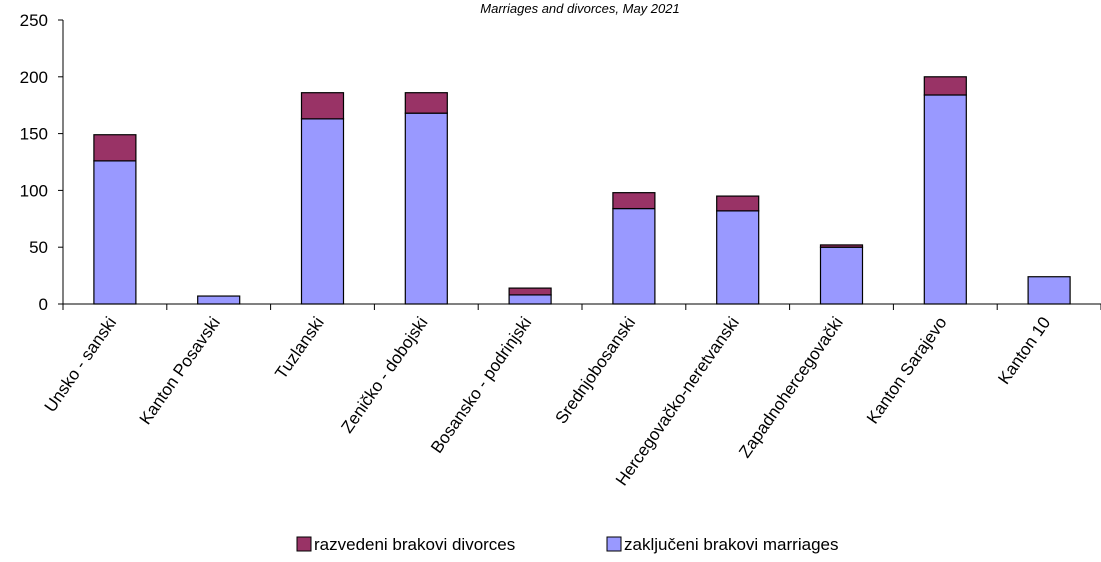 The image size is (1101, 562). What do you see at coordinates (907, 370) in the screenshot?
I see `x-tick-label: Kanton Sarajevo` at bounding box center [907, 370].